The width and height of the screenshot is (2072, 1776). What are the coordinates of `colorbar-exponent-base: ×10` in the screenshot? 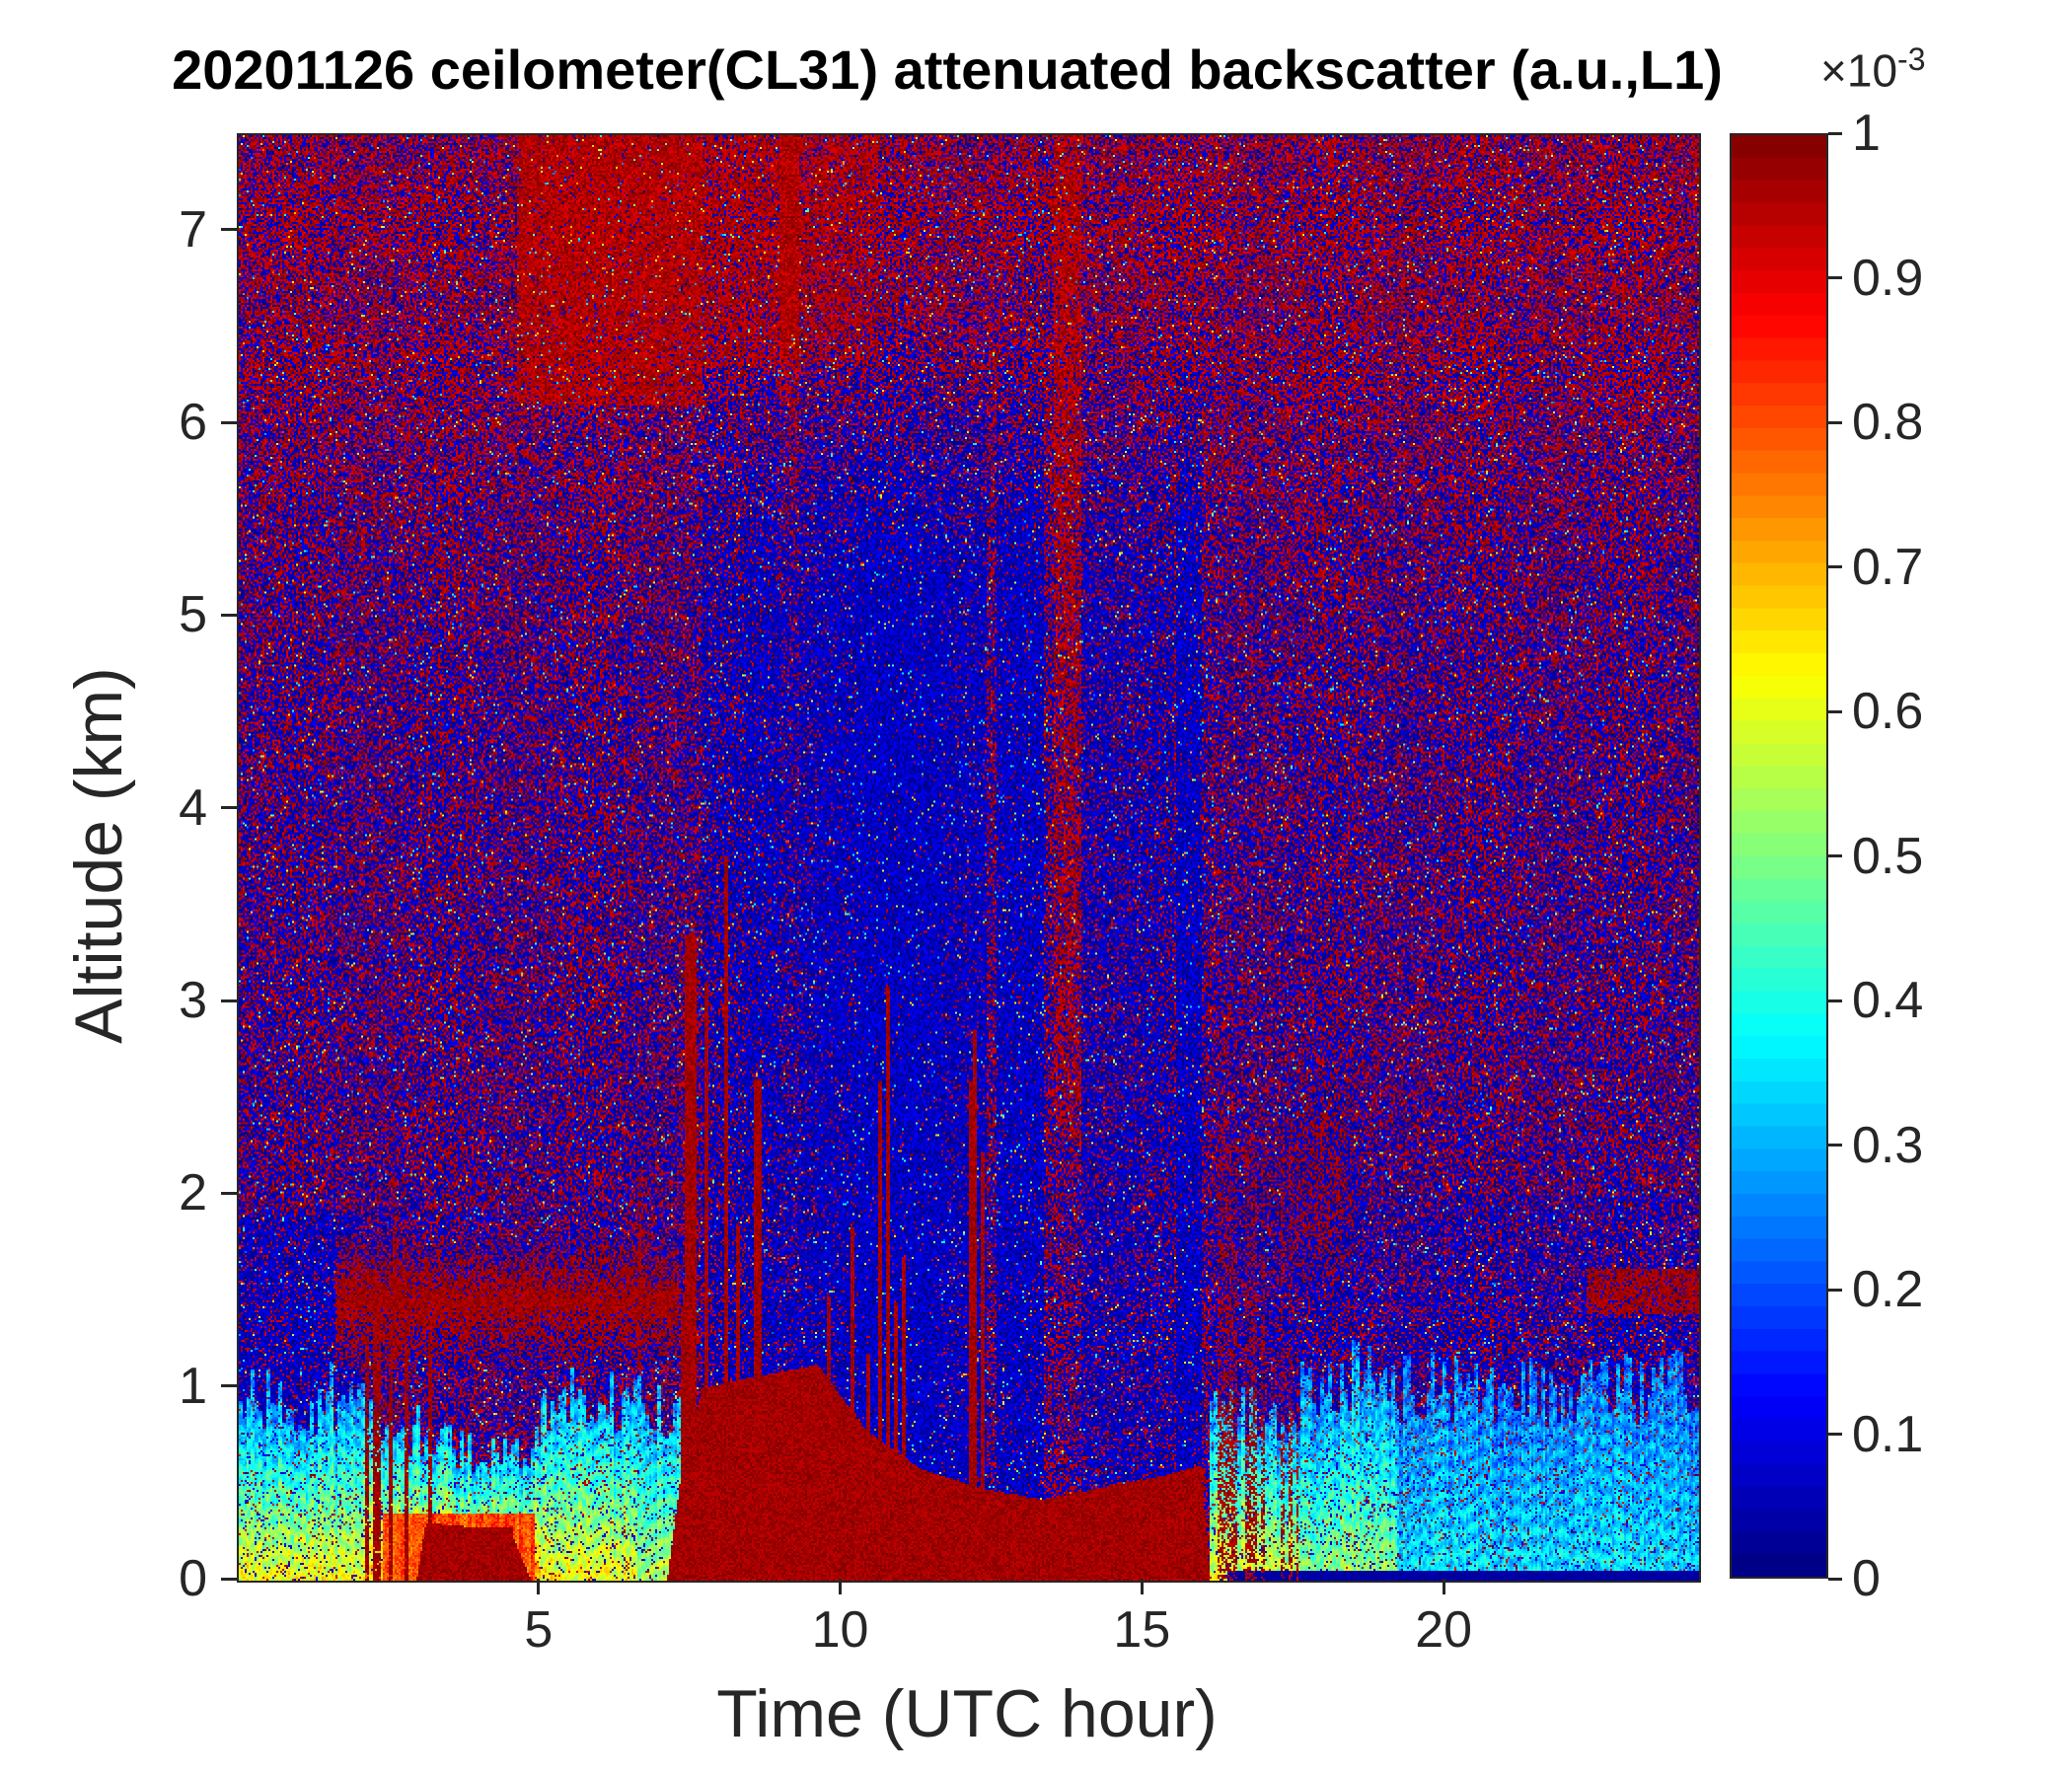 It's located at (1859, 71).